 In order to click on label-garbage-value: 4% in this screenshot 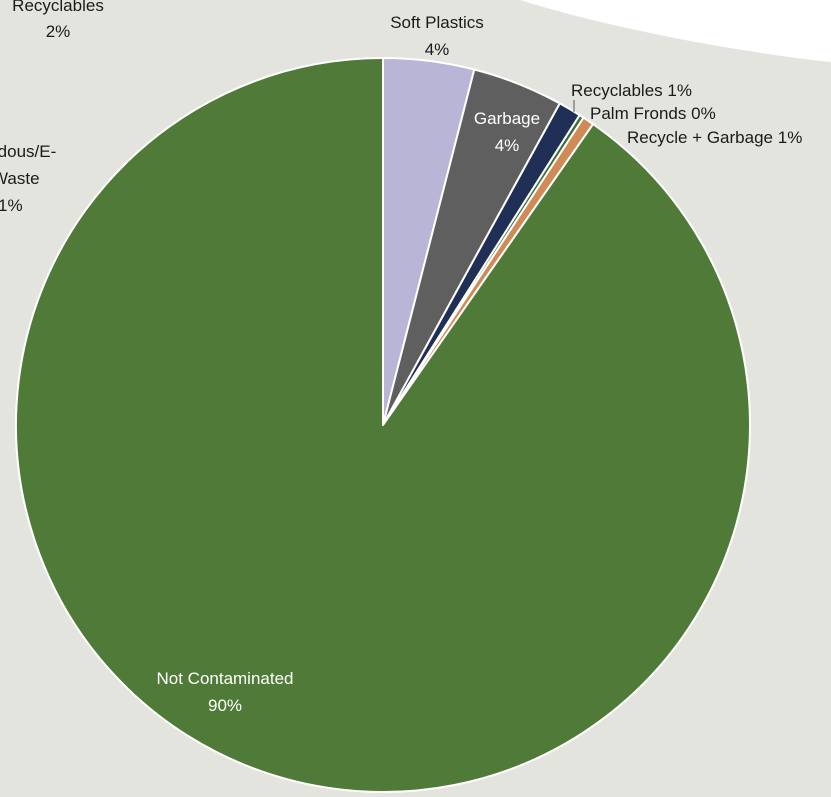, I will do `click(507, 145)`.